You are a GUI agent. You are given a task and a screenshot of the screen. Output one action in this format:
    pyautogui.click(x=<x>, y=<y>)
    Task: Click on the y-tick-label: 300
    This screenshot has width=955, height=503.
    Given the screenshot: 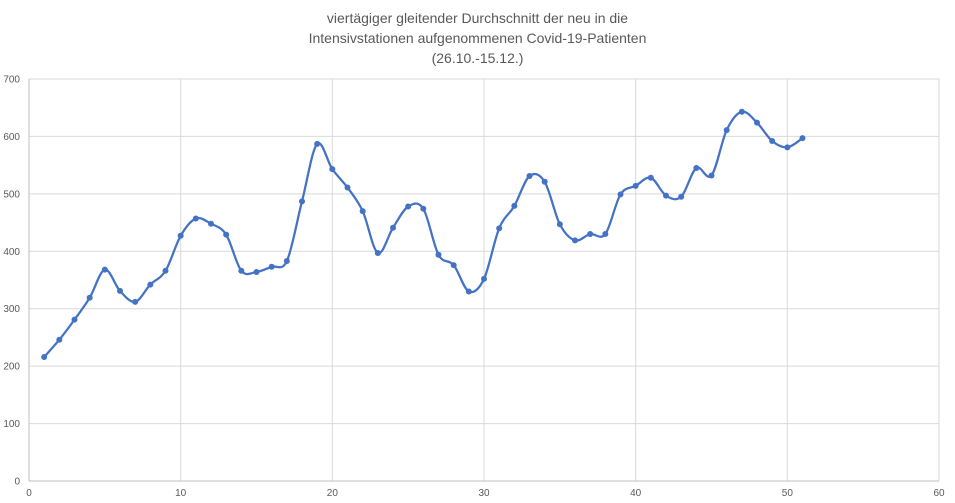 What is the action you would take?
    pyautogui.click(x=11, y=309)
    